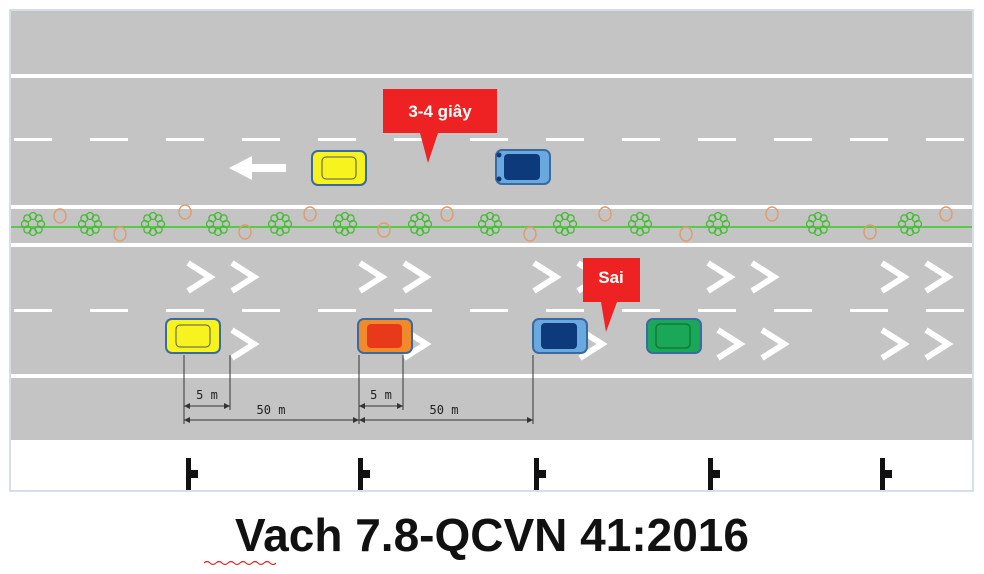 The width and height of the screenshot is (984, 574). Describe the element at coordinates (560, 336) in the screenshot. I see `car-blue-lower` at that location.